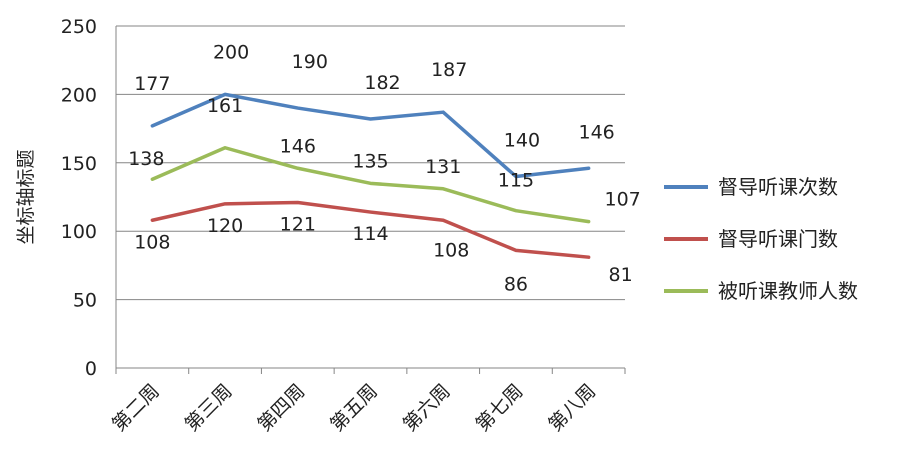 Image resolution: width=911 pixels, height=461 pixels. Describe the element at coordinates (79, 27) in the screenshot. I see `y-tick-label: 250` at that location.